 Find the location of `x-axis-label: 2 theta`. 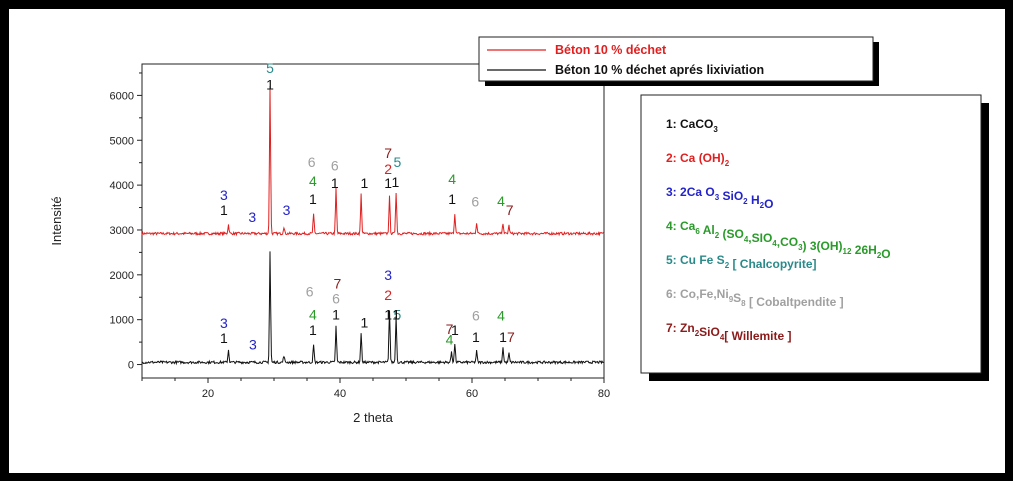

x-axis-label: 2 theta is located at coordinates (373, 417).